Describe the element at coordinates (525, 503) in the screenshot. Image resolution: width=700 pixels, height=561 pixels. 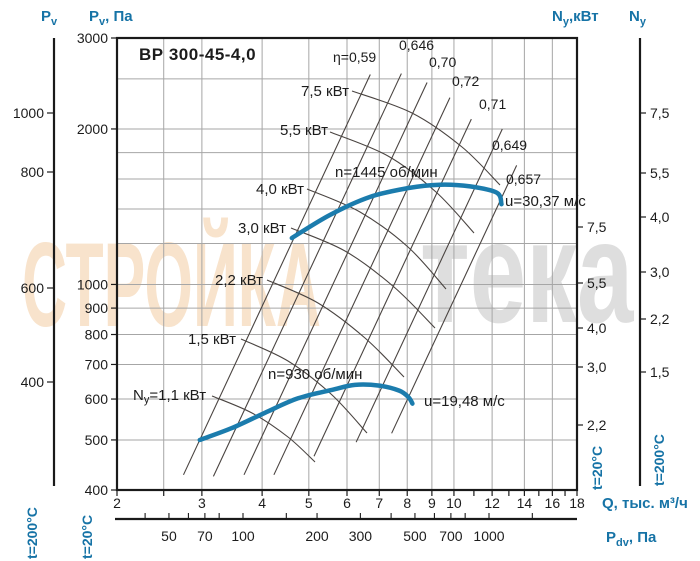
I see `q-tick-label: 14` at that location.